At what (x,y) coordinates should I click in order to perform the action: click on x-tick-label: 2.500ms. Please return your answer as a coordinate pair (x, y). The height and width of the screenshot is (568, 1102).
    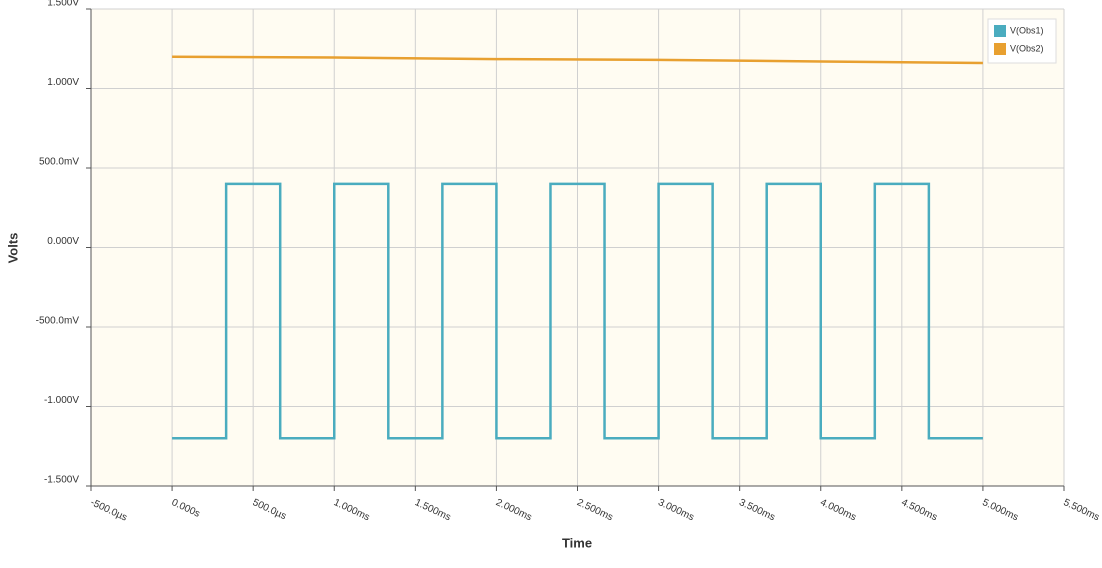
    Looking at the image, I should click on (594, 510).